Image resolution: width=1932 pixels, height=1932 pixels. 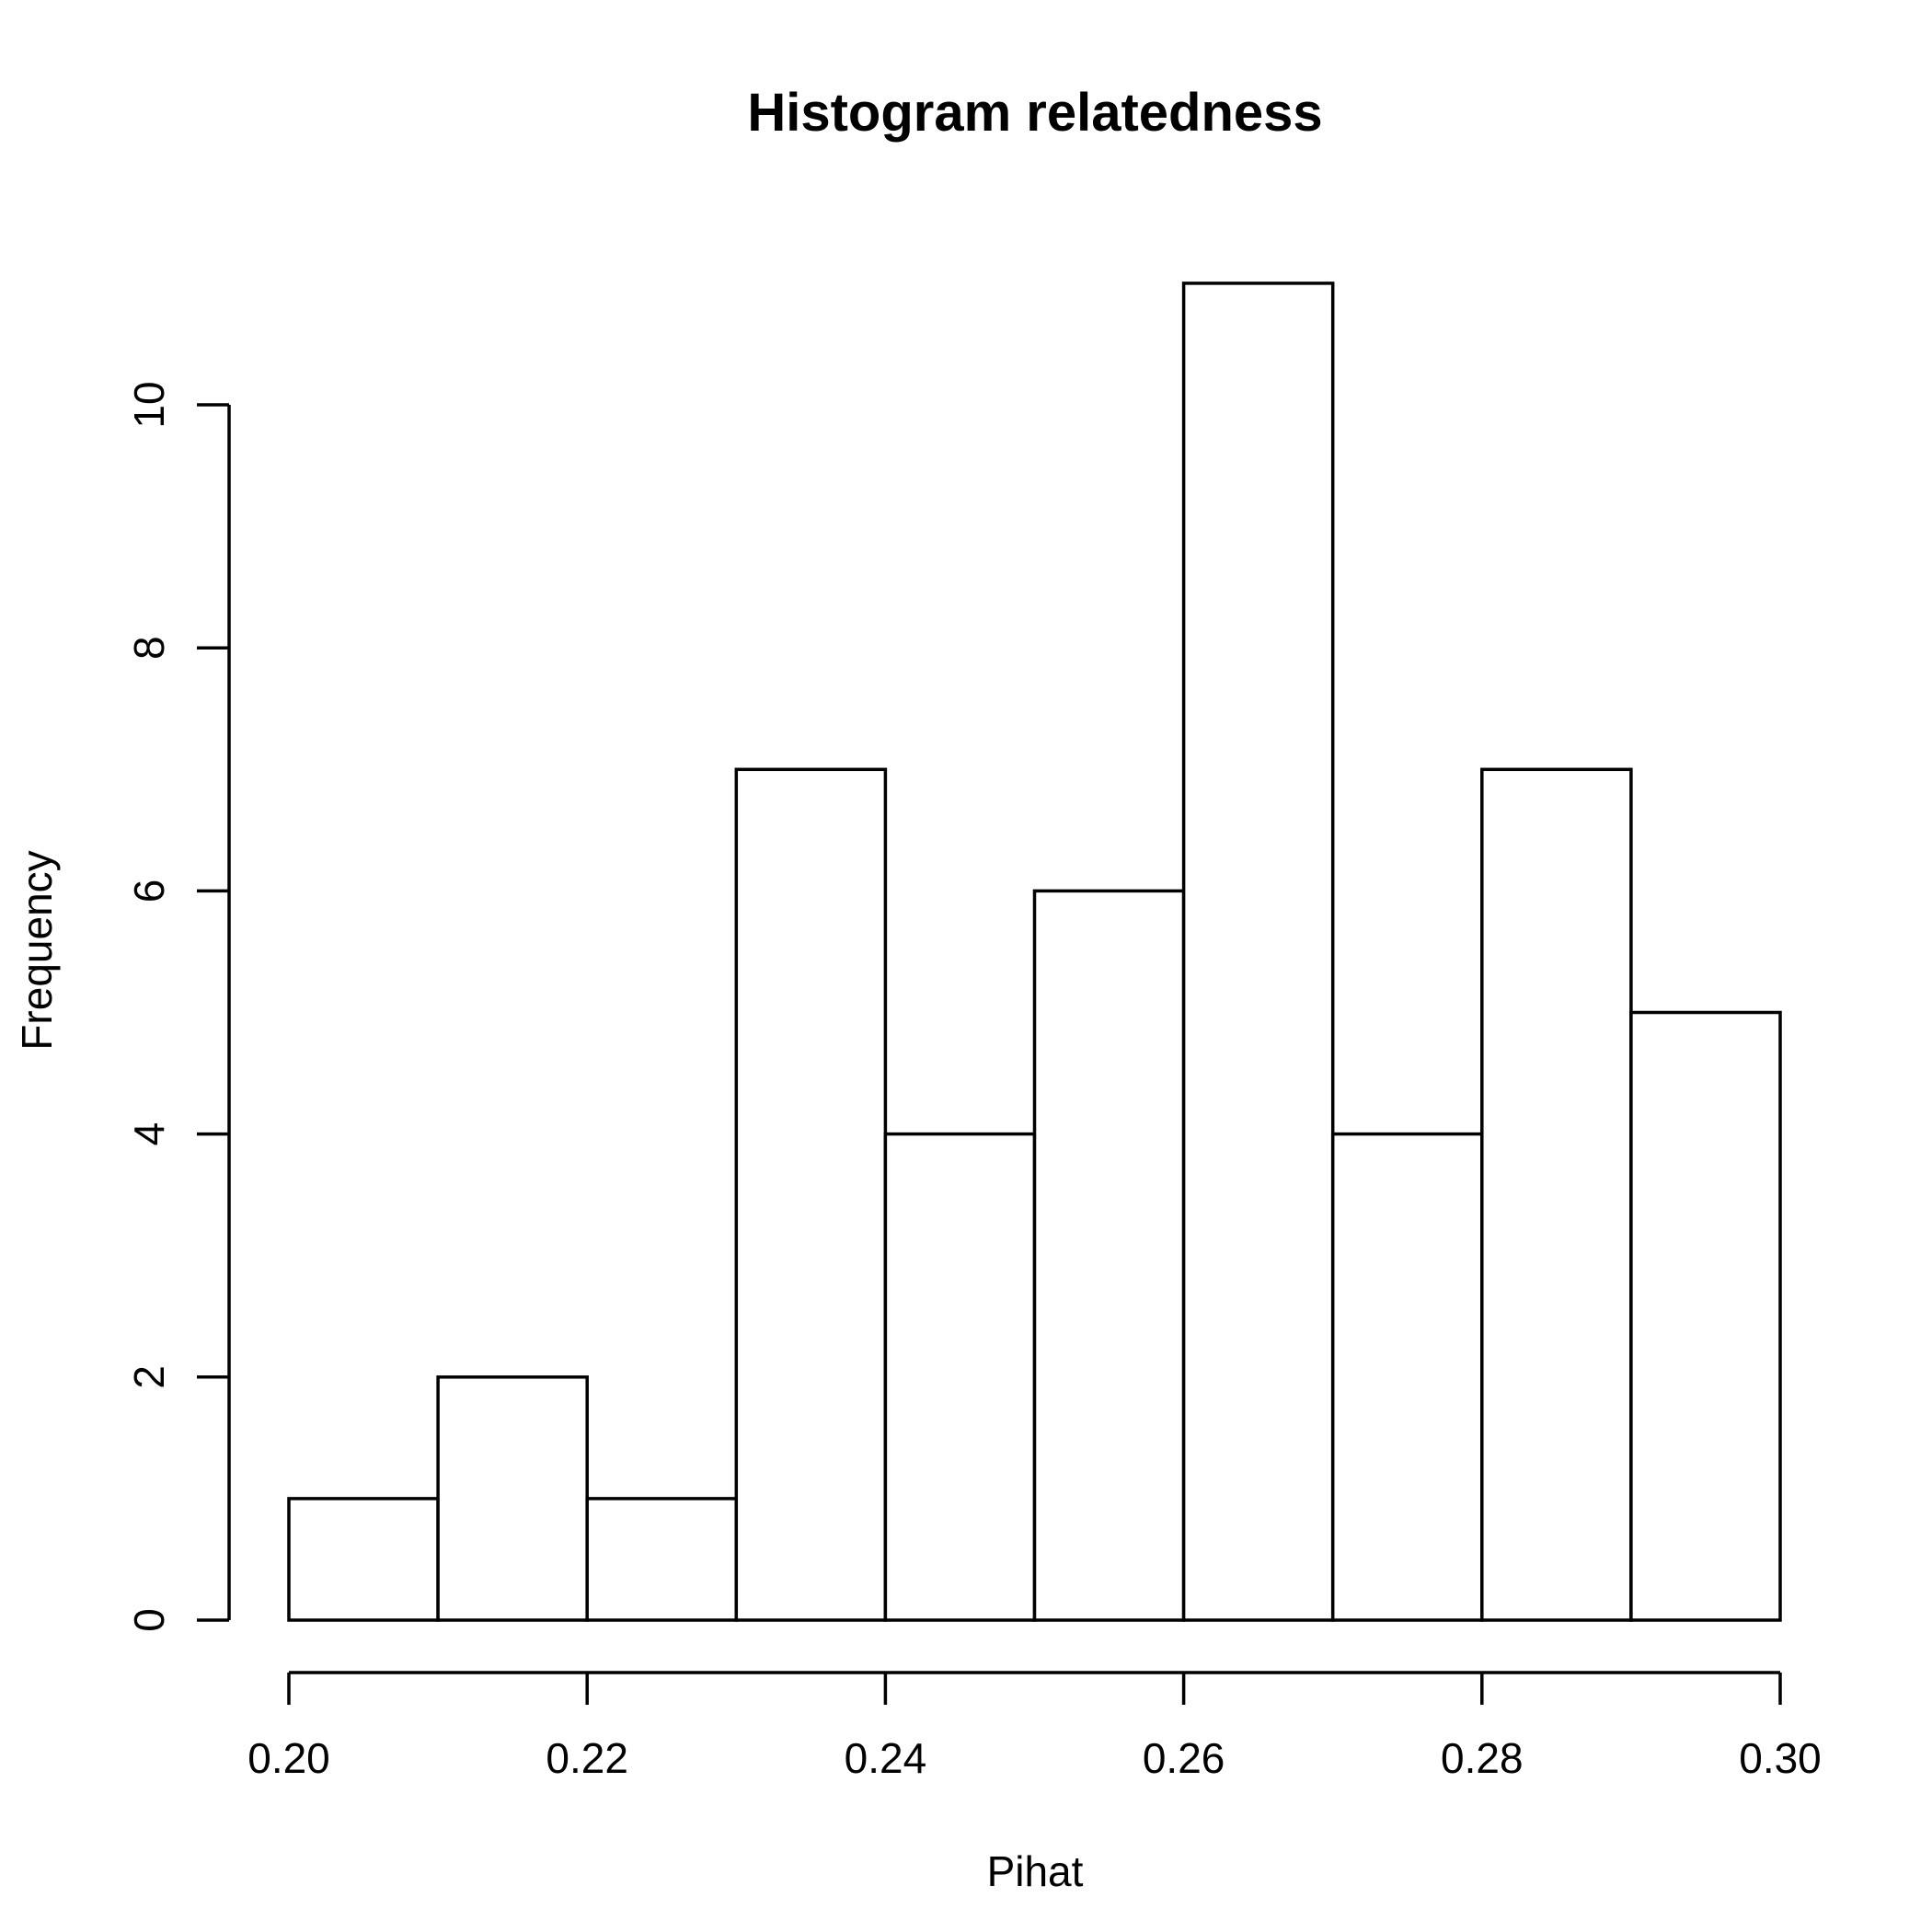 I want to click on y-tick-label: 10, so click(x=149, y=404).